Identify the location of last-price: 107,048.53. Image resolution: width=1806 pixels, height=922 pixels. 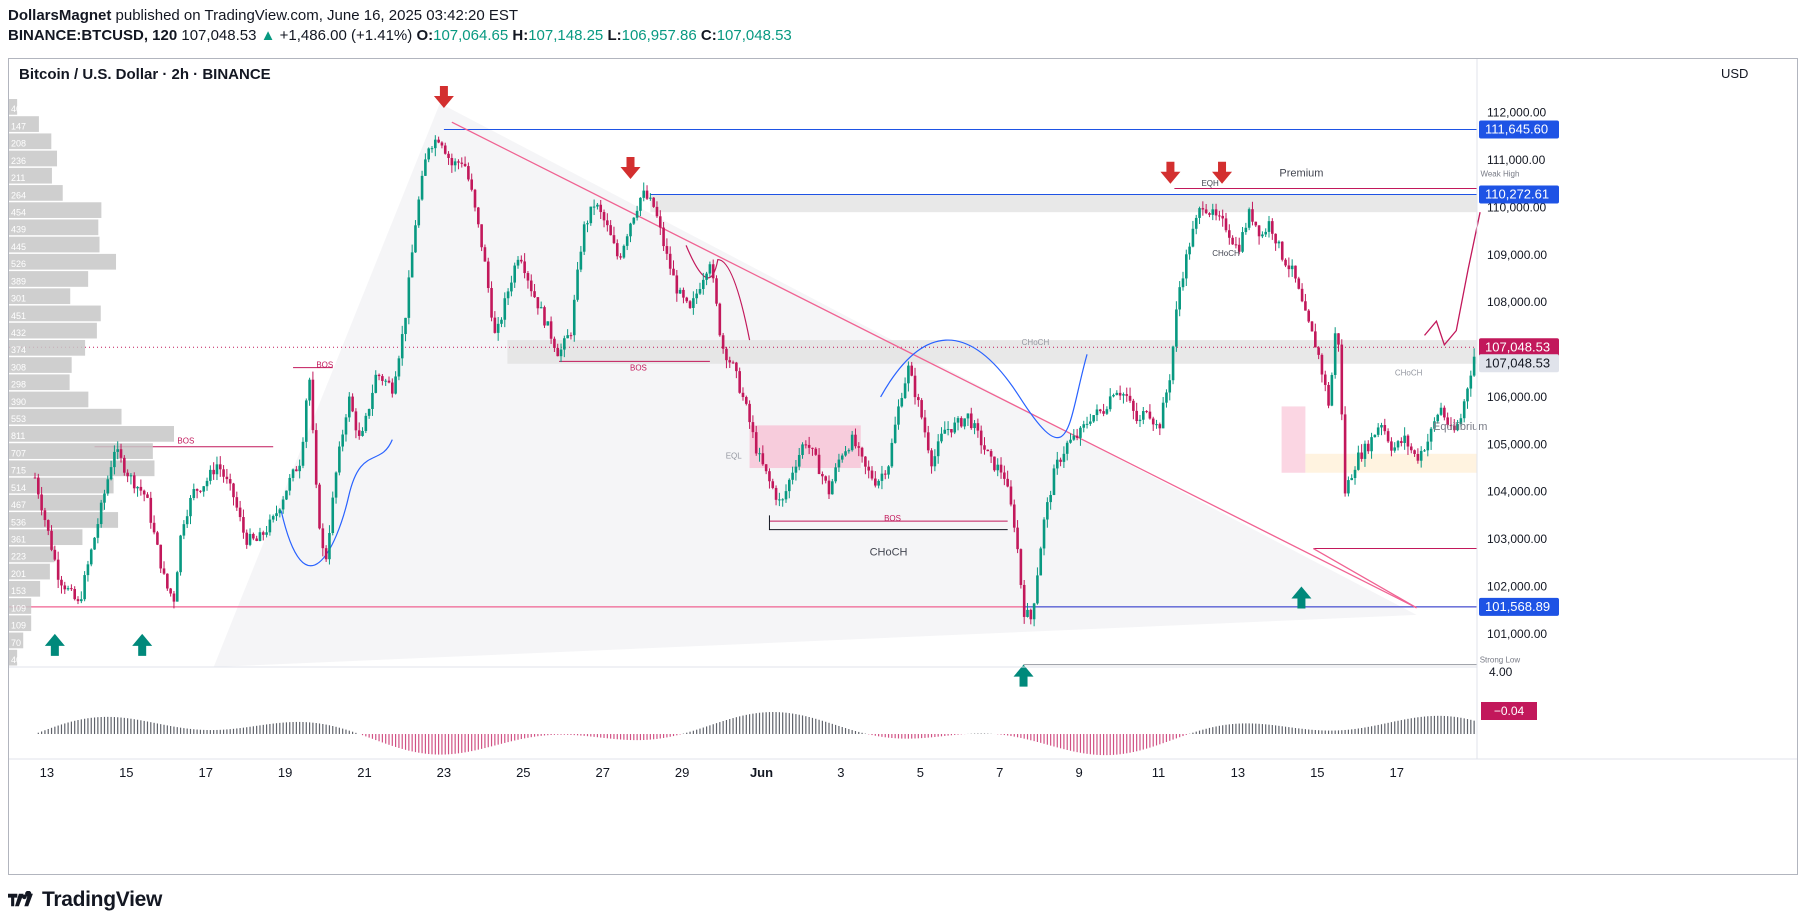
(219, 35).